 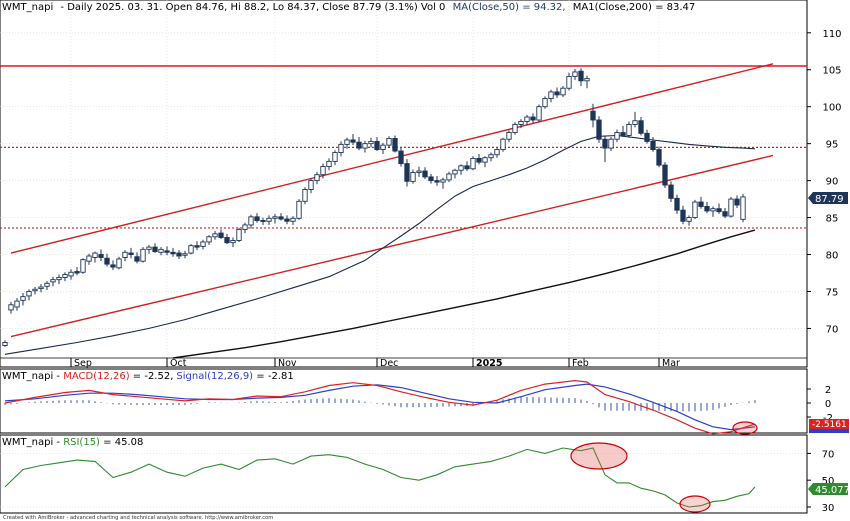 What do you see at coordinates (489, 363) in the screenshot?
I see `x-tick-label: 2025` at bounding box center [489, 363].